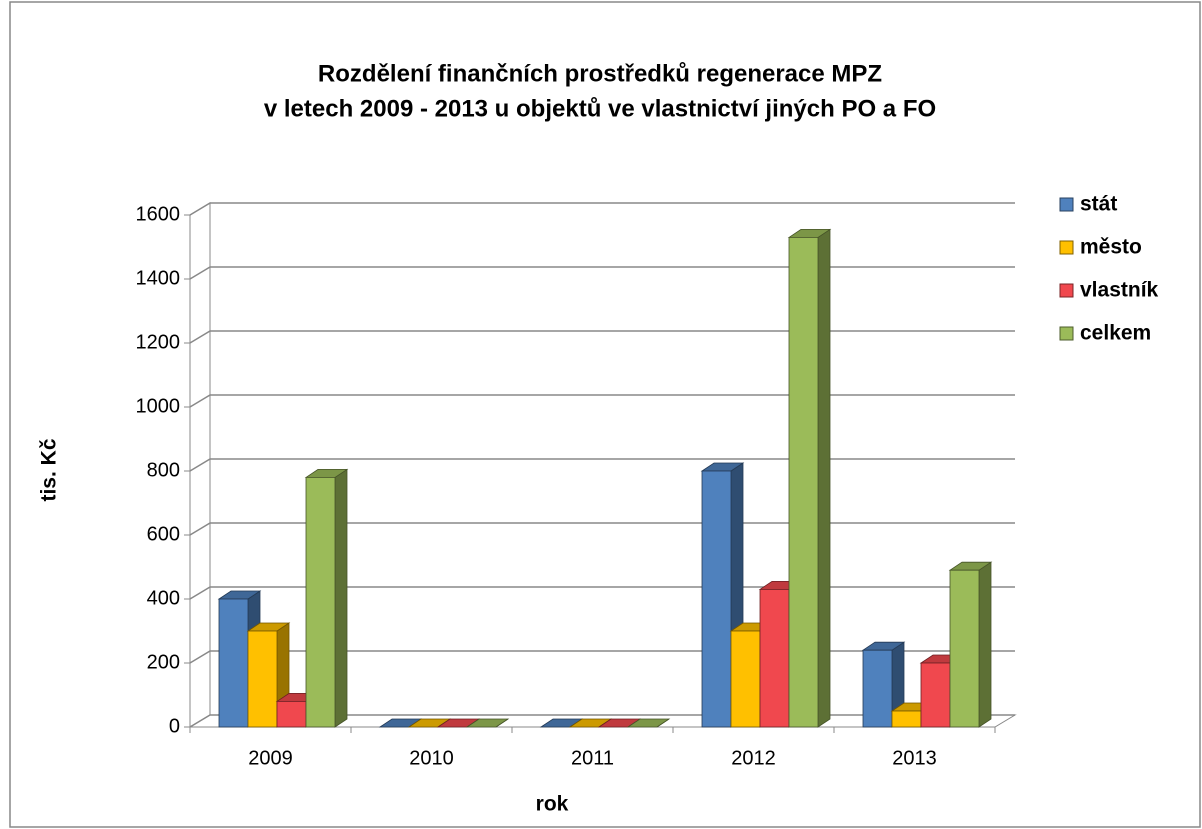 The height and width of the screenshot is (829, 1202). I want to click on y-tick-label: 200, so click(163, 662).